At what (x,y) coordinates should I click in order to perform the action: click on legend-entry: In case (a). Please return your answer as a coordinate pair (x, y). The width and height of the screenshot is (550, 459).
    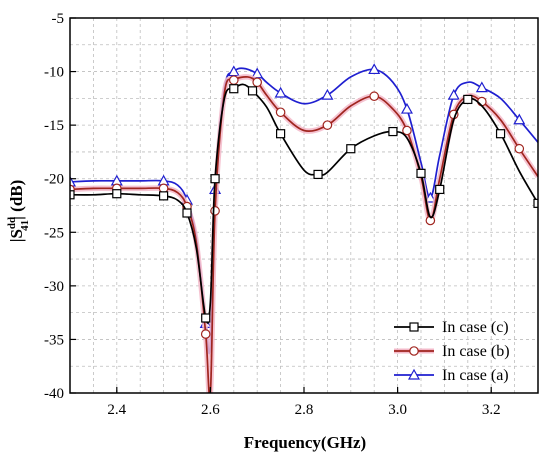
    Looking at the image, I should click on (451, 375).